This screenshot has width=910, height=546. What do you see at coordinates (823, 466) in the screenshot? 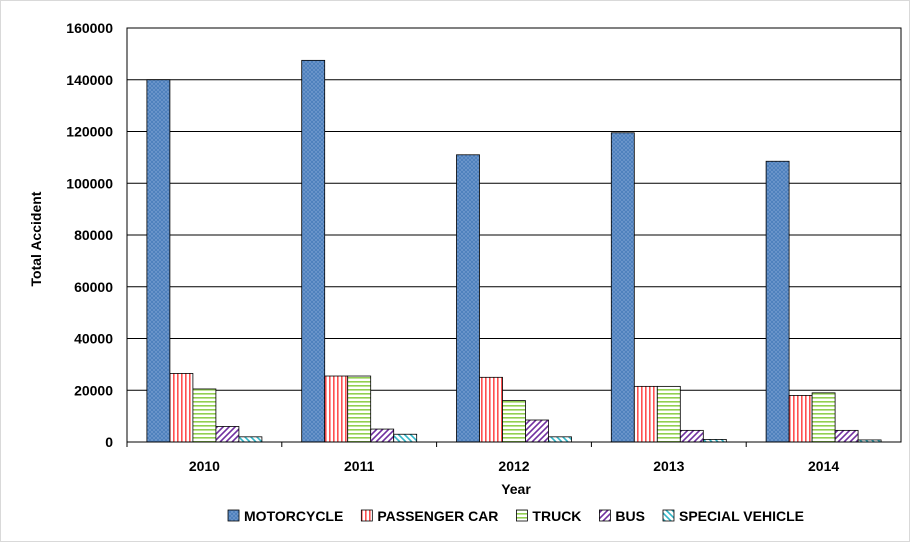
I see `x-tick-label: 2014` at bounding box center [823, 466].